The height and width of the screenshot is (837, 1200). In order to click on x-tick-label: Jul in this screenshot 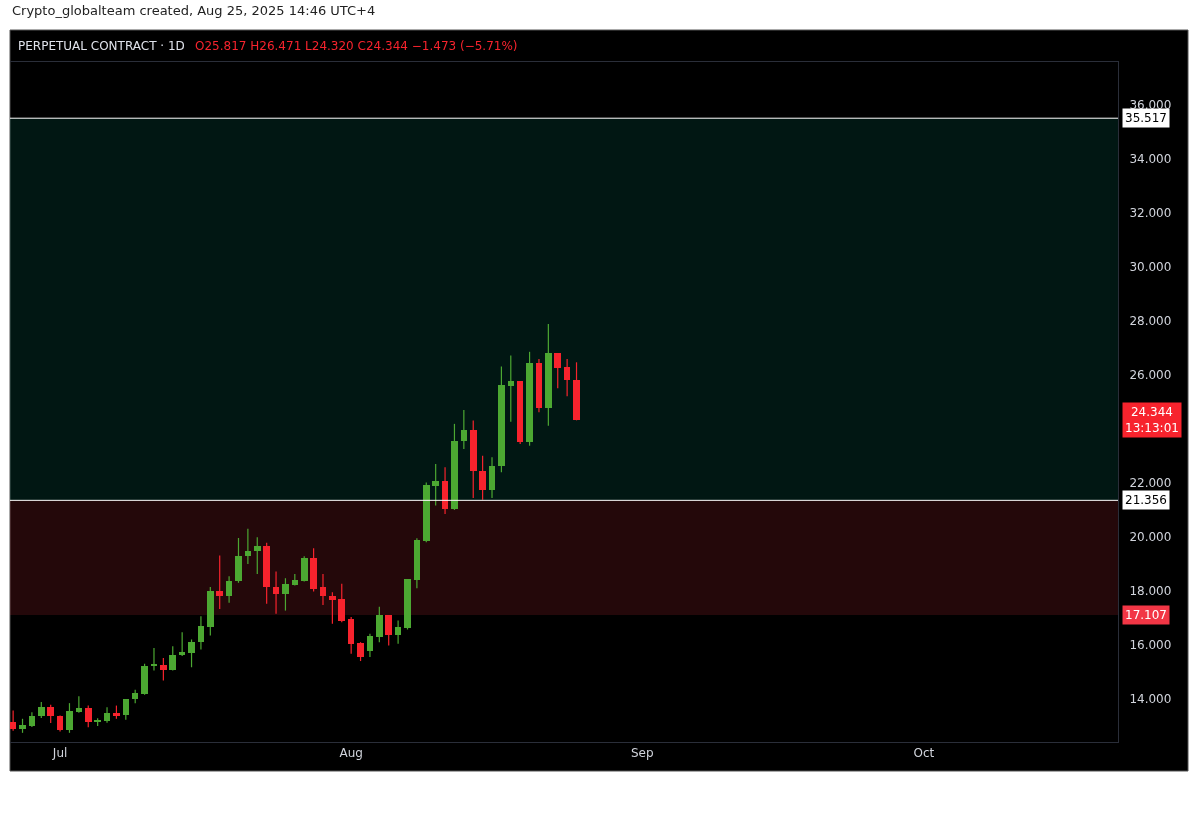, I will do `click(59, 753)`.